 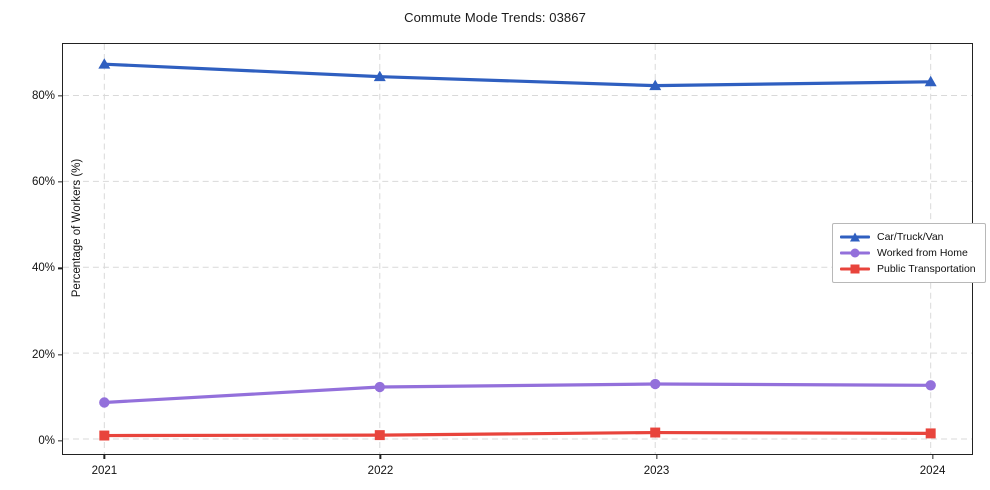 What do you see at coordinates (380, 471) in the screenshot?
I see `x-tick-label: 2022` at bounding box center [380, 471].